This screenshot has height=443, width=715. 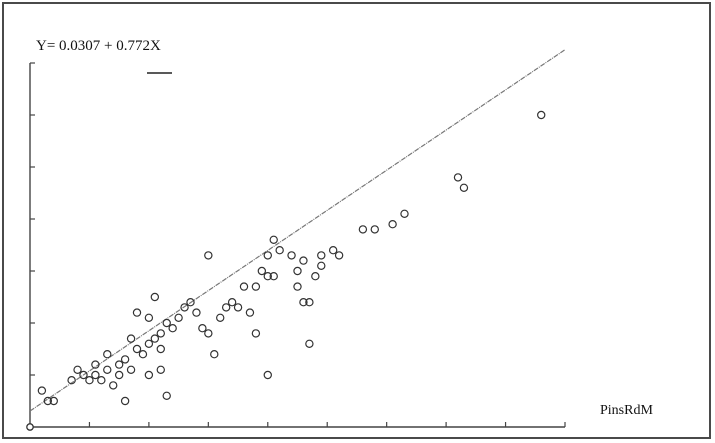 What do you see at coordinates (327, 424) in the screenshot?
I see `x-ticks` at bounding box center [327, 424].